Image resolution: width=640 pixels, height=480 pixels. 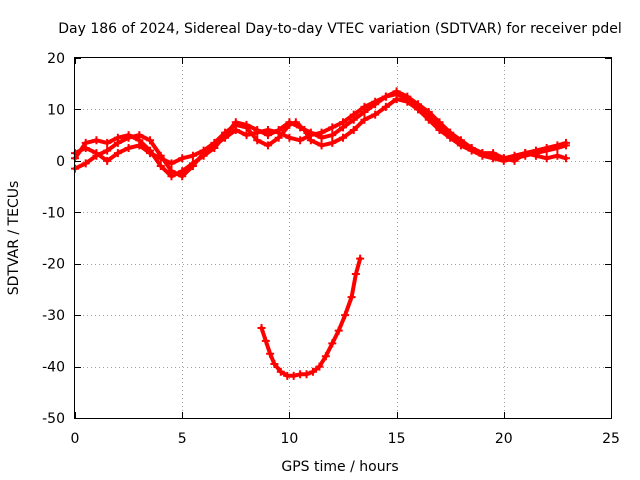 What do you see at coordinates (611, 439) in the screenshot?
I see `x-tick-label: 25` at bounding box center [611, 439].